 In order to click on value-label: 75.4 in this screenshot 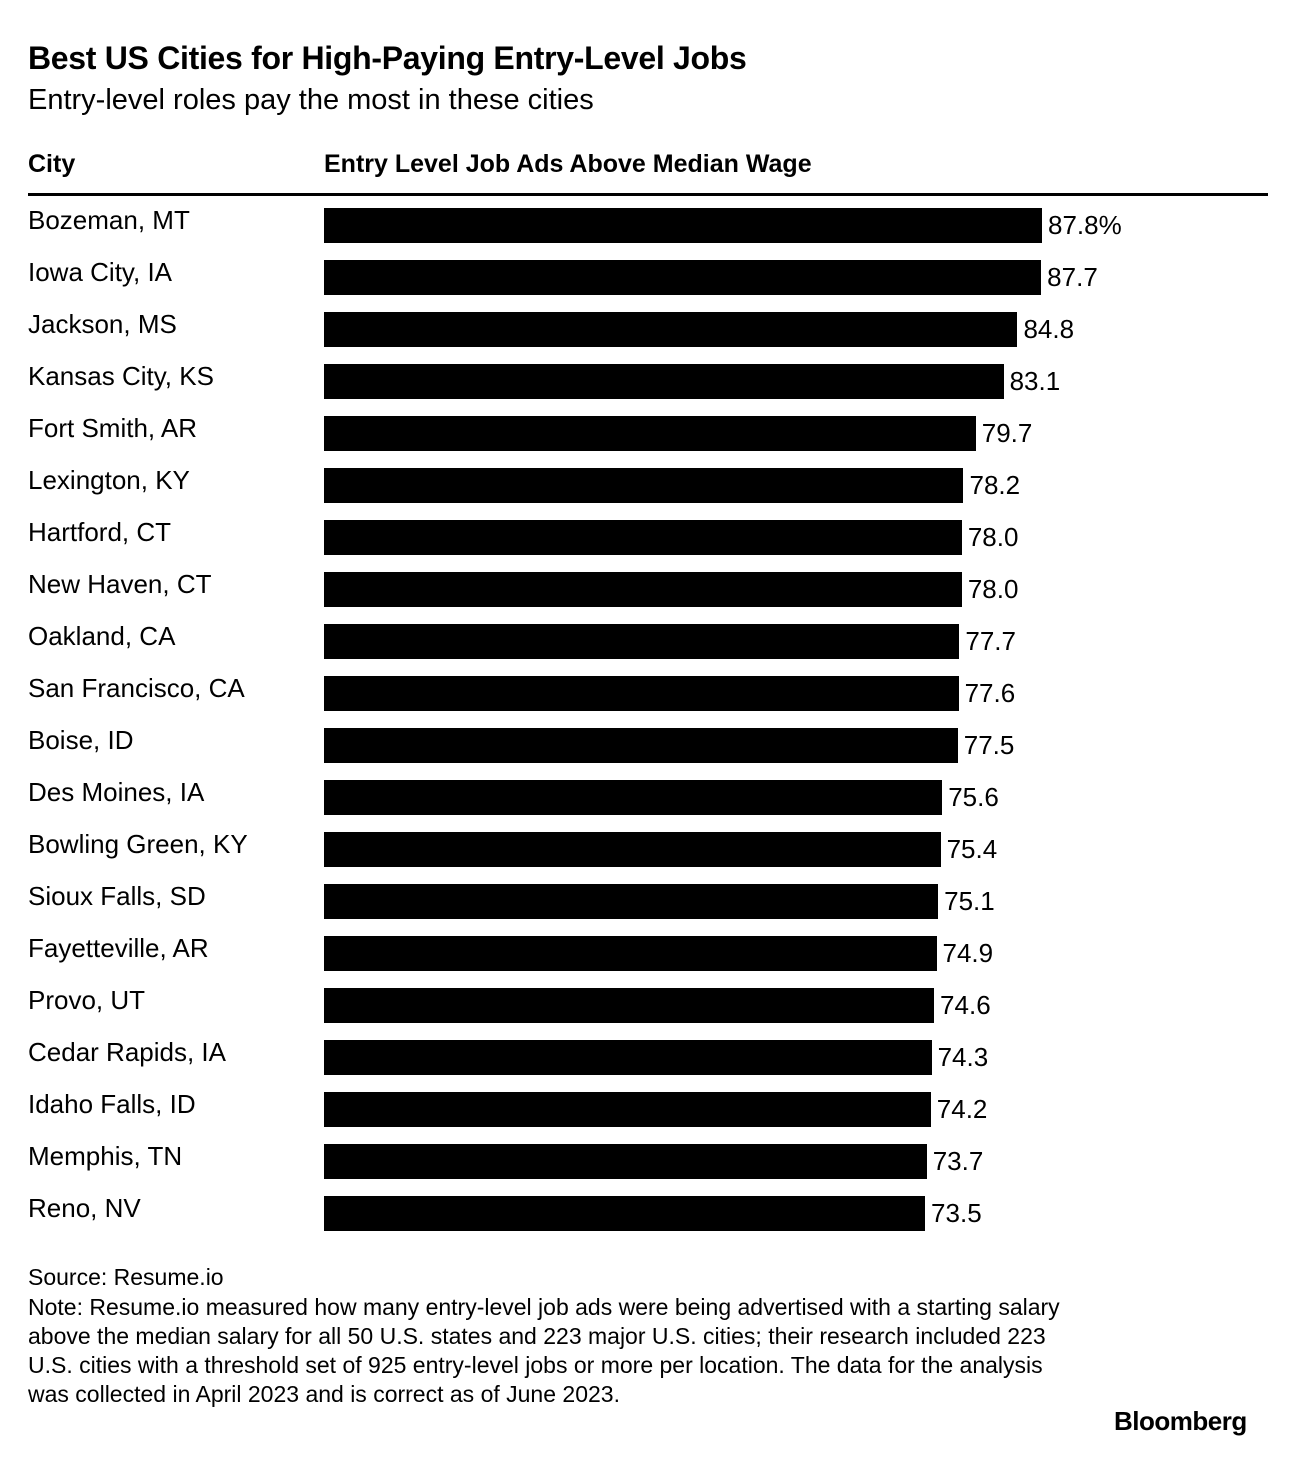, I will do `click(972, 849)`.